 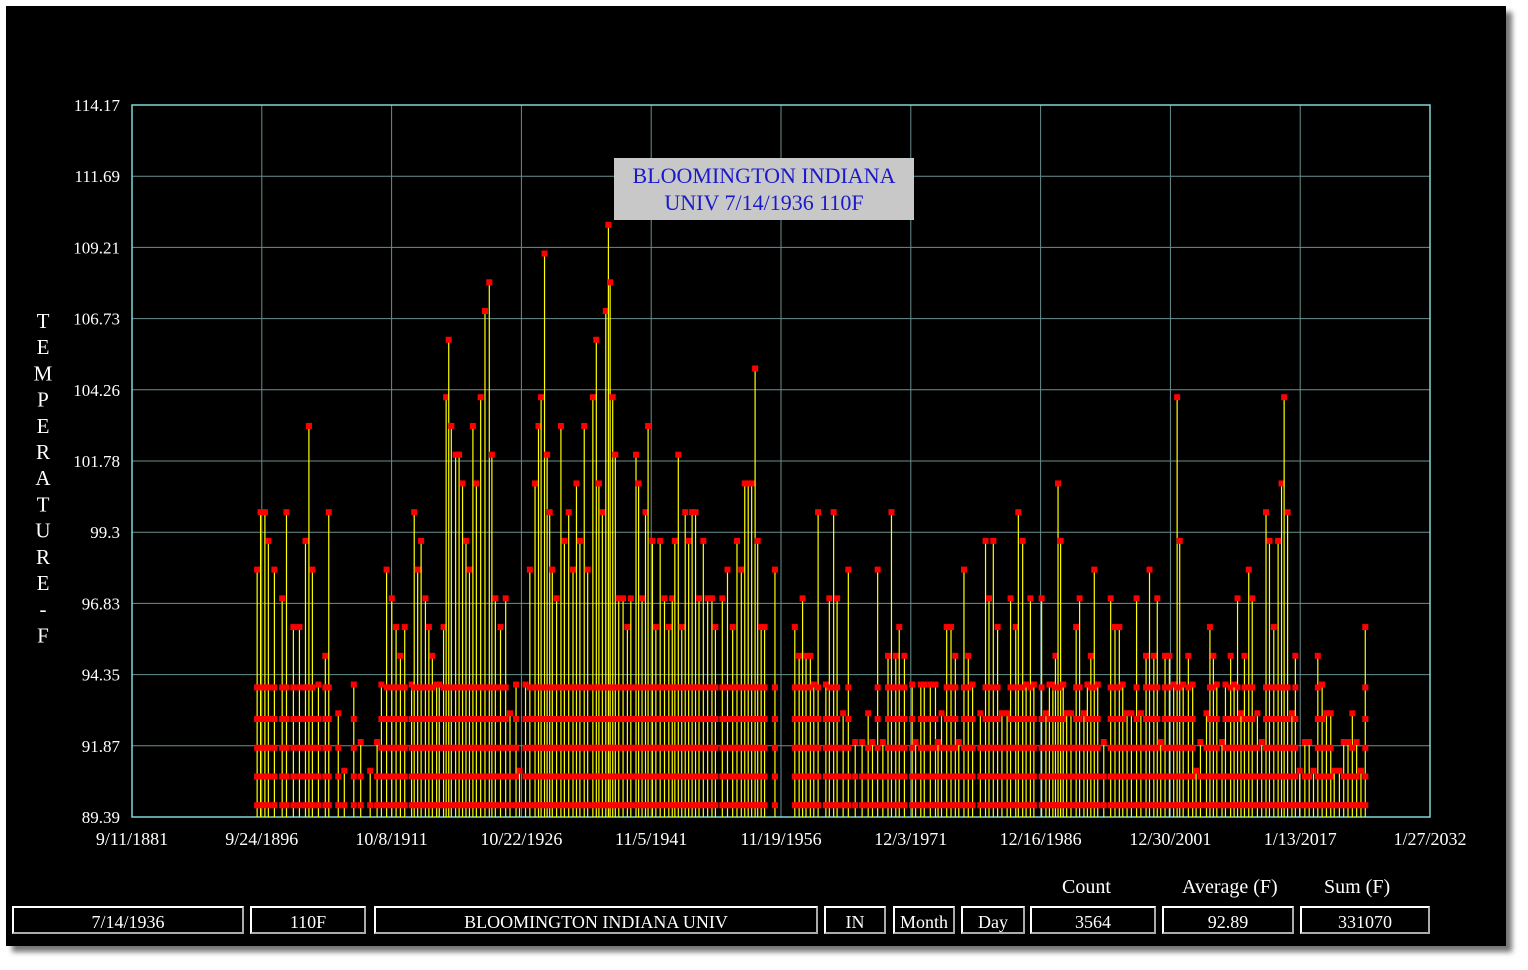 What do you see at coordinates (1365, 920) in the screenshot?
I see `sum-field: 331070` at bounding box center [1365, 920].